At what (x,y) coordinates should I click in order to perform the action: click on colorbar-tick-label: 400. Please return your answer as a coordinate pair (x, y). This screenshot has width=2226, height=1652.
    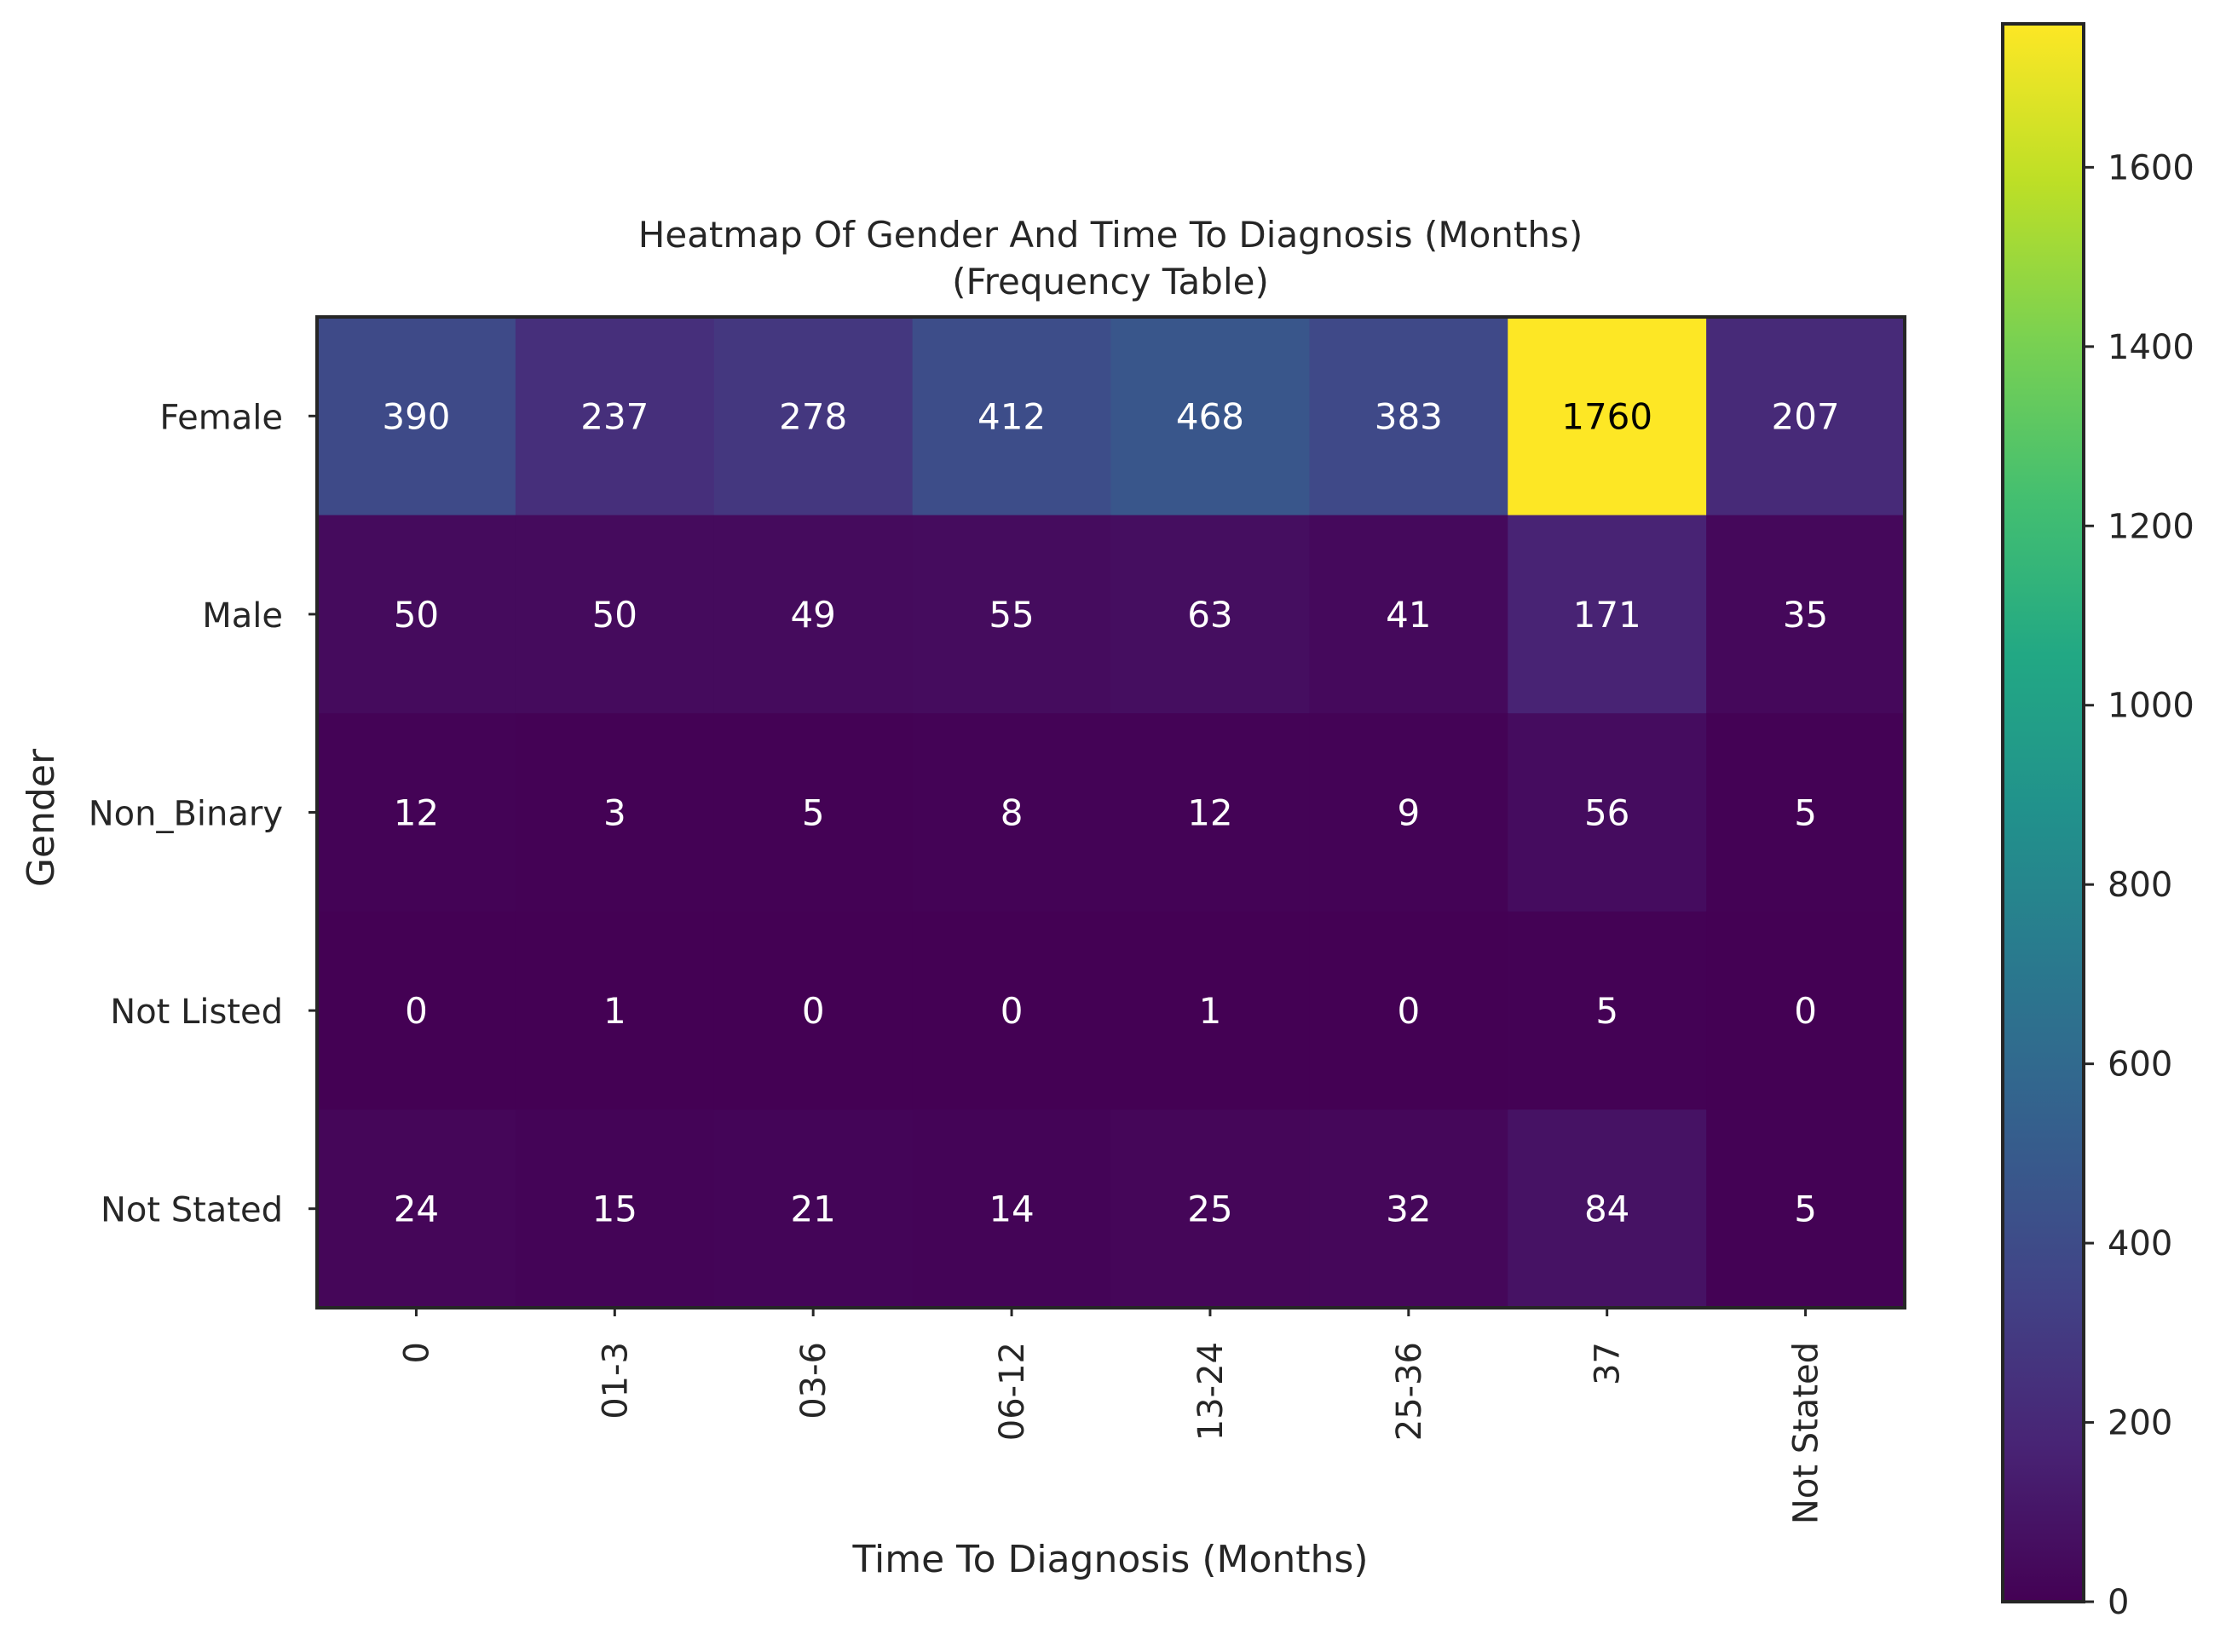
    Looking at the image, I should click on (2140, 1243).